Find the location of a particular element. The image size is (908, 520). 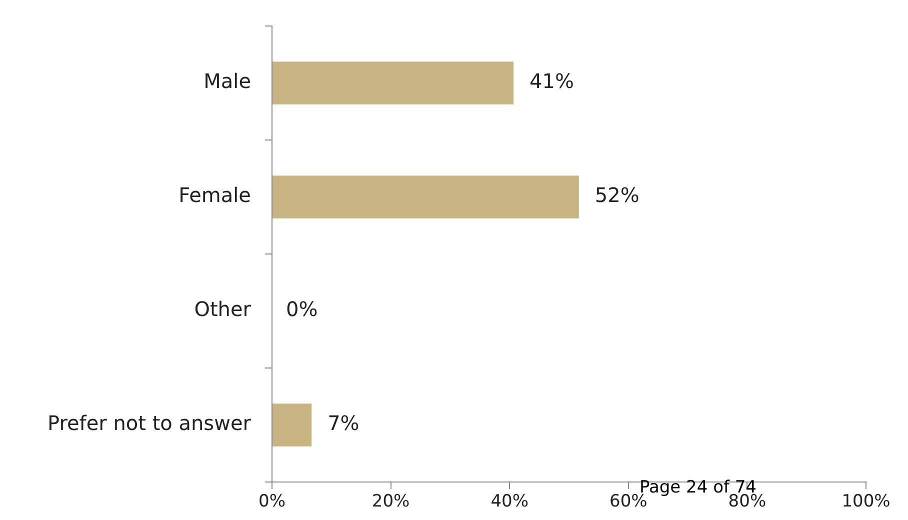

y-tick-label: Male is located at coordinates (227, 81).